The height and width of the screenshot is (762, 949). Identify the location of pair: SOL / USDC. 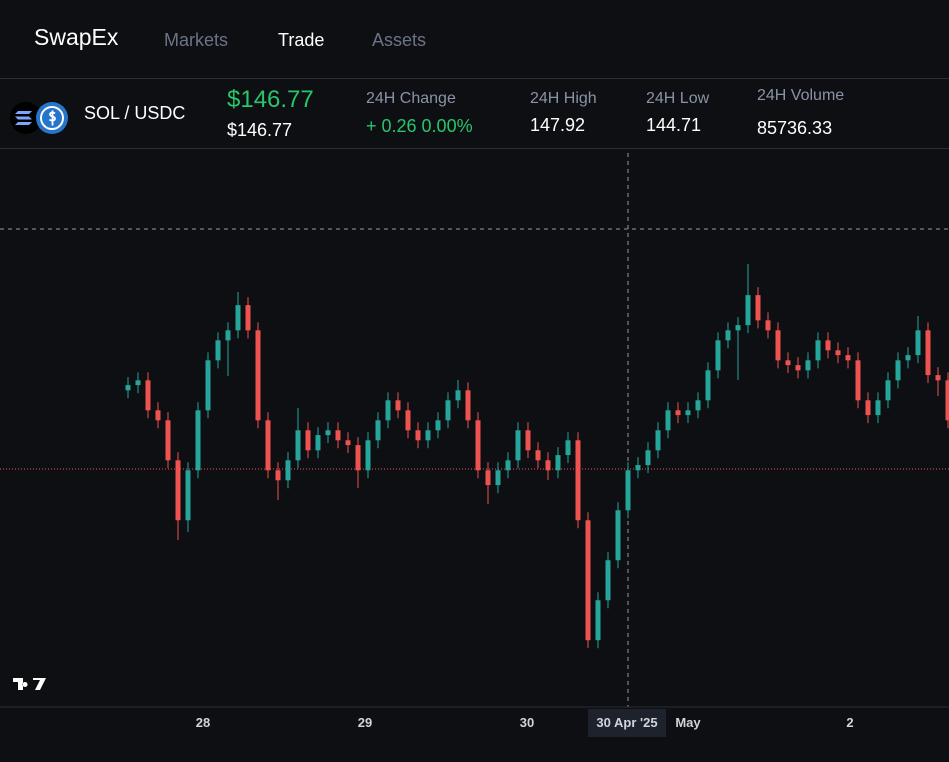
(135, 113).